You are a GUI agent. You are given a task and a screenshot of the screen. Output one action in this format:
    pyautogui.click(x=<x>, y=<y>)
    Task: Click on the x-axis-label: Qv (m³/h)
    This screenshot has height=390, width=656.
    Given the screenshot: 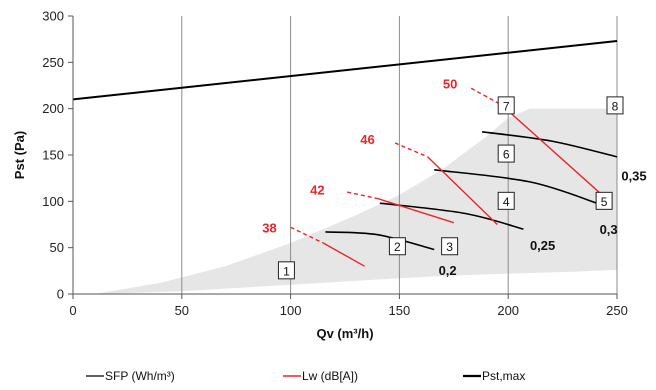 What is the action you would take?
    pyautogui.click(x=344, y=333)
    